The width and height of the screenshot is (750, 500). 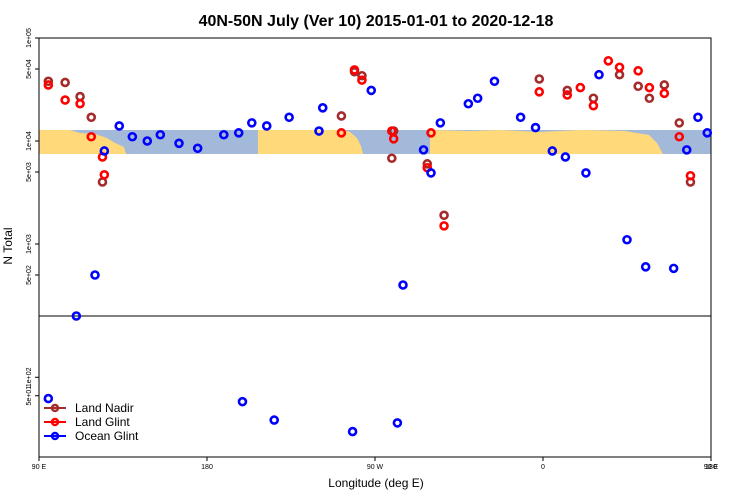 What do you see at coordinates (102, 422) in the screenshot?
I see `legend-label-land-glint: Land Glint` at bounding box center [102, 422].